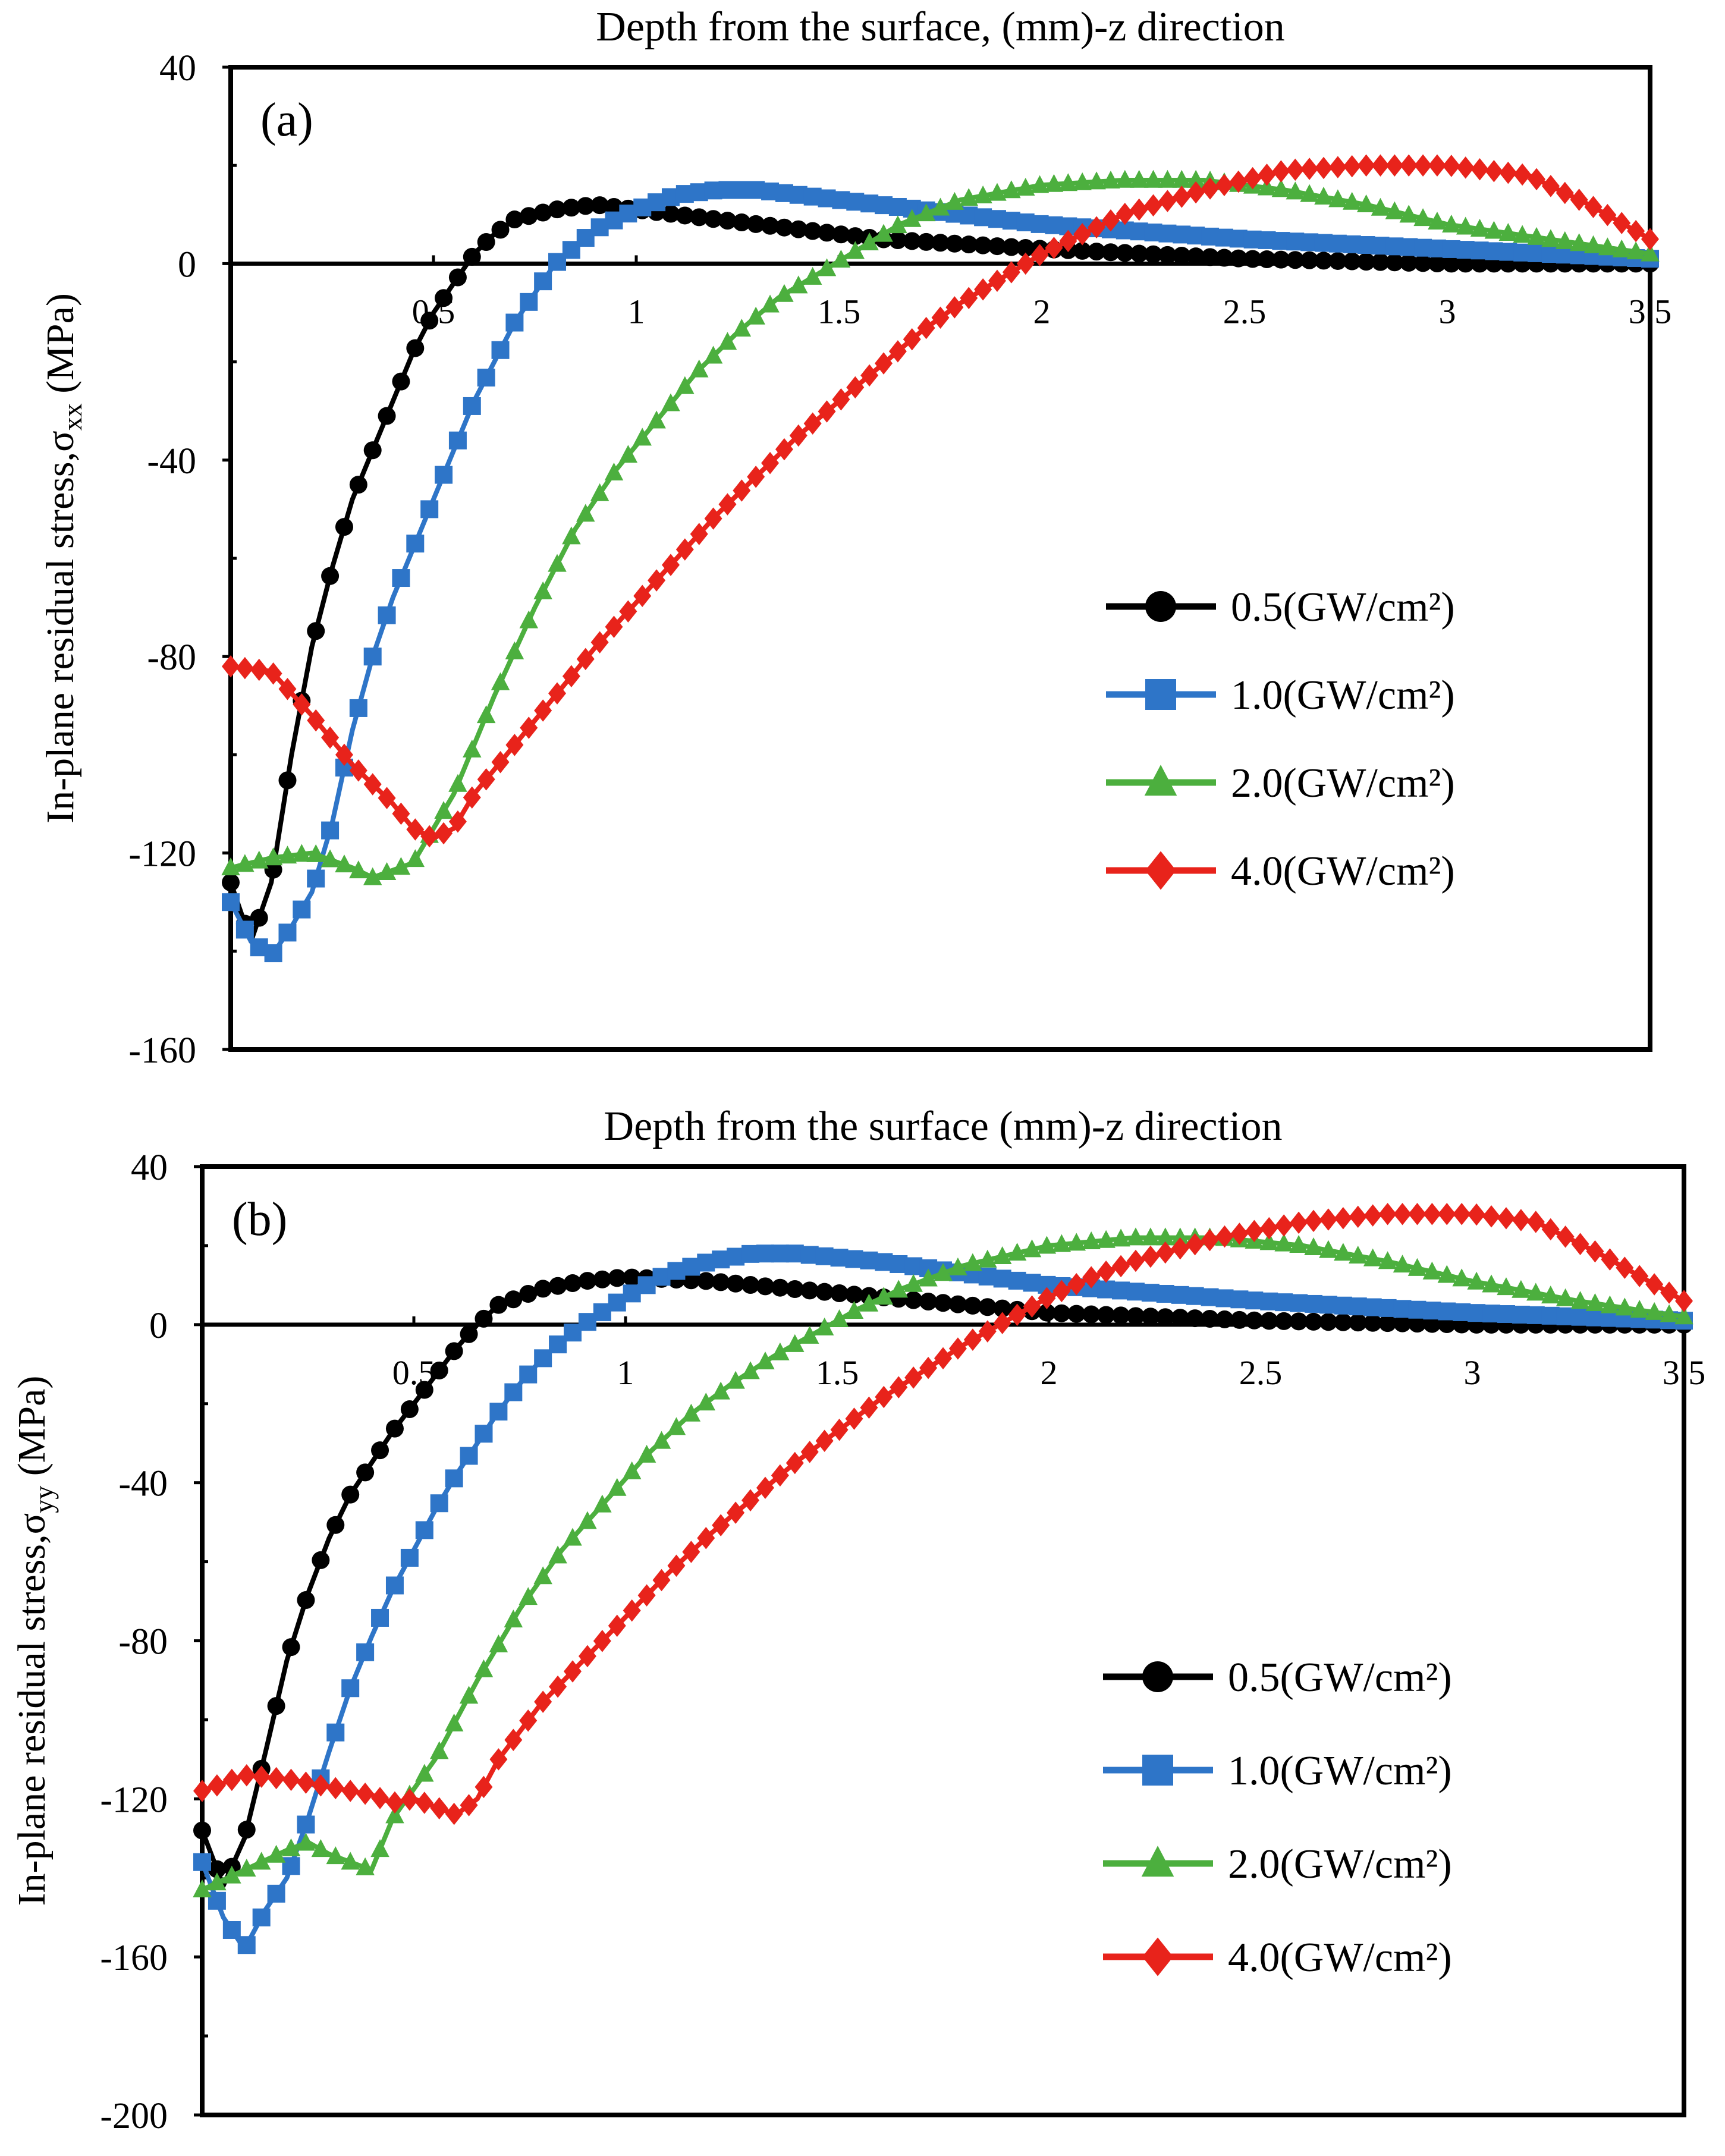 The height and width of the screenshot is (2156, 1725). Describe the element at coordinates (1651, 311) in the screenshot. I see `x-tick-label: 3.5` at that location.